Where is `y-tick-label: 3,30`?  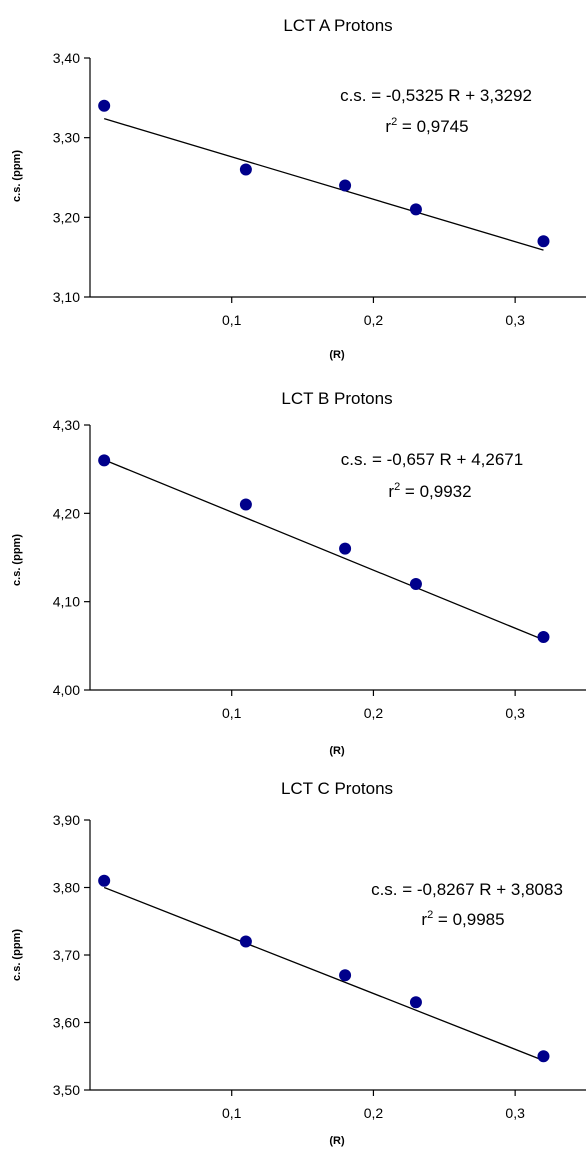
y-tick-label: 3,30 is located at coordinates (66, 138).